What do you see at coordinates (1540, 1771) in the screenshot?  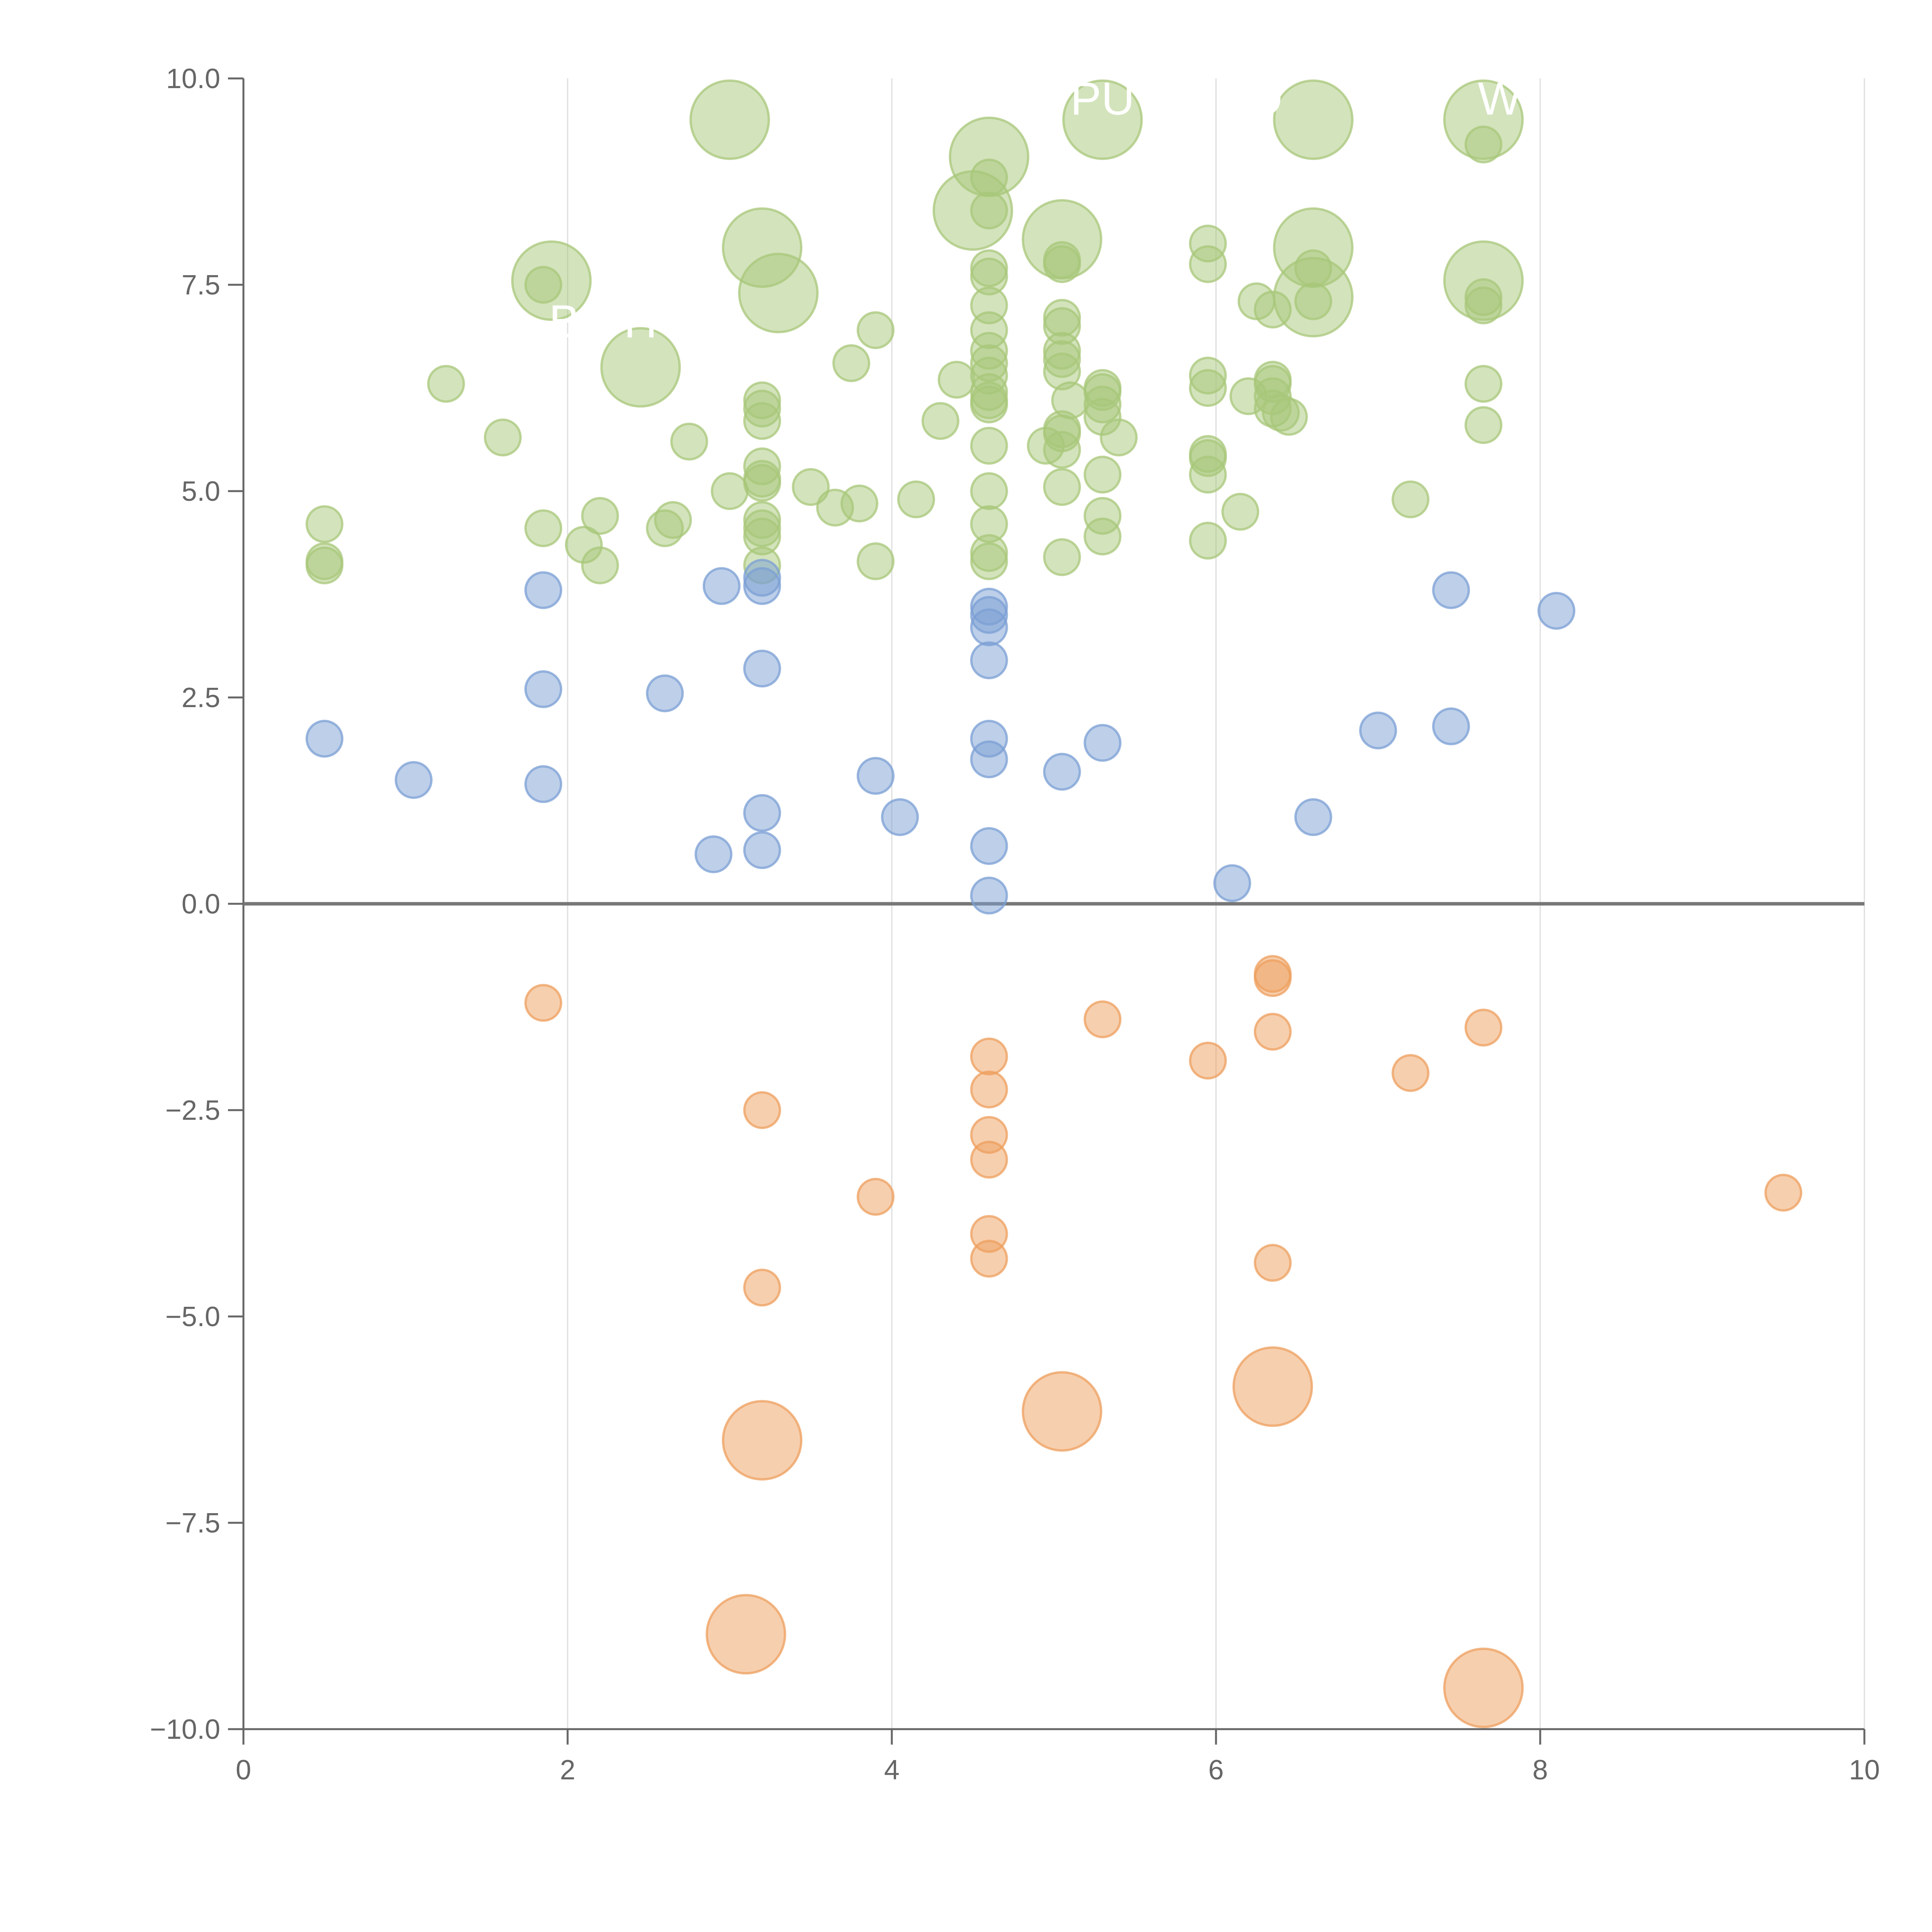 I see `x-tick-label: 8` at bounding box center [1540, 1771].